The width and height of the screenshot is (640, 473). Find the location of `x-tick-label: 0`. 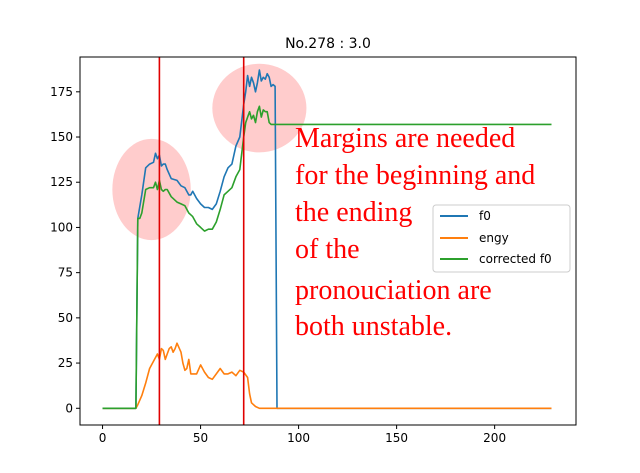

x-tick-label: 0 is located at coordinates (103, 438).